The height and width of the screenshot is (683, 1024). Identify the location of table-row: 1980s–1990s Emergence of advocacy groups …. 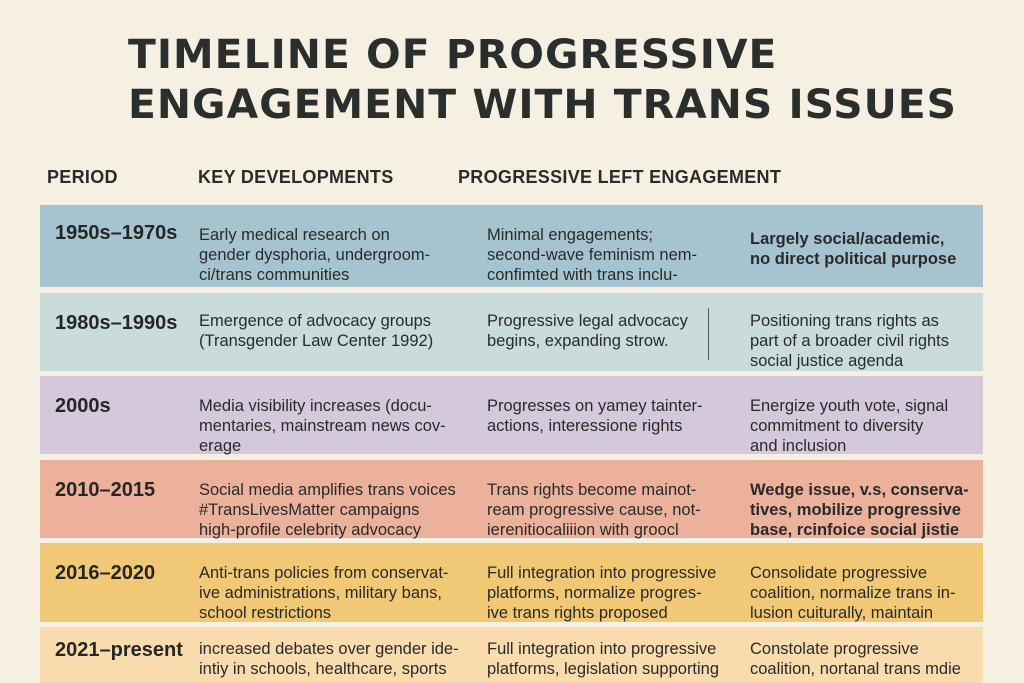
(511, 332).